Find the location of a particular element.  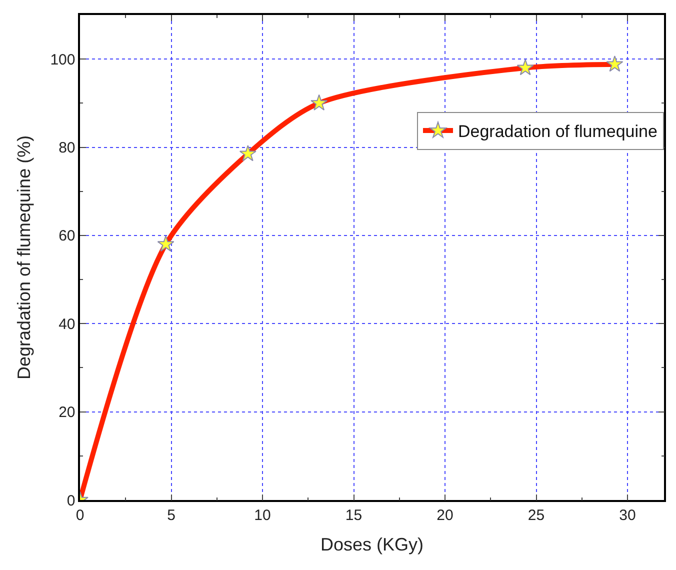

x-axis-title: Doses (KGy) is located at coordinates (372, 544).